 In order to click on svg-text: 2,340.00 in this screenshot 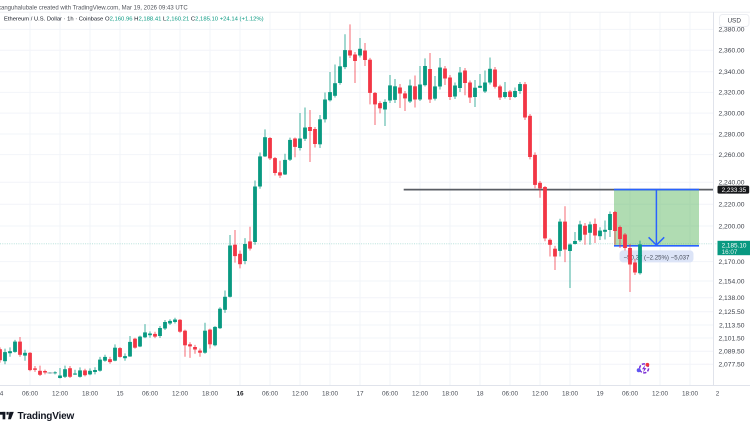, I will do `click(731, 72)`.